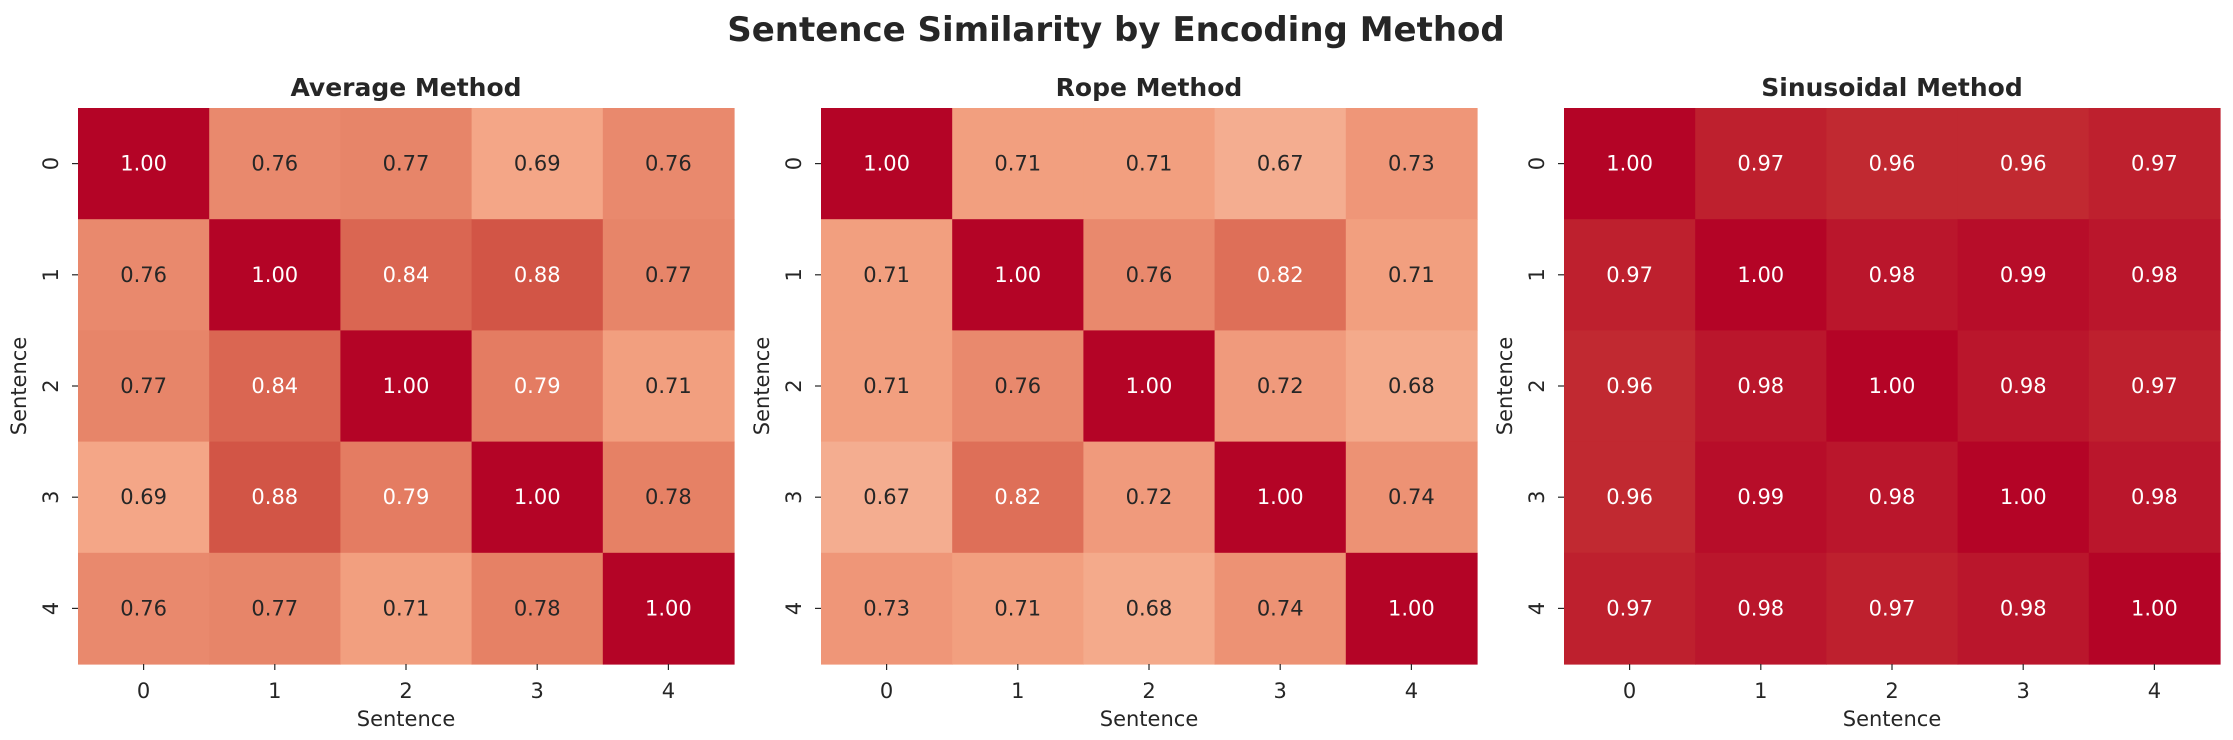 The height and width of the screenshot is (740, 2233). I want to click on cell-annotation: 0.96, so click(2023, 164).